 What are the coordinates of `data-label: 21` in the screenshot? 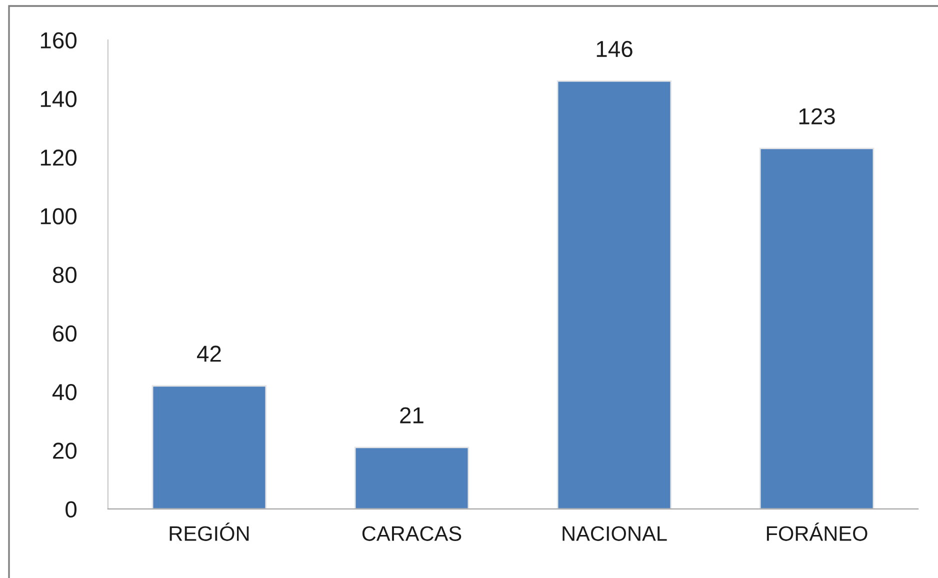 It's located at (412, 415).